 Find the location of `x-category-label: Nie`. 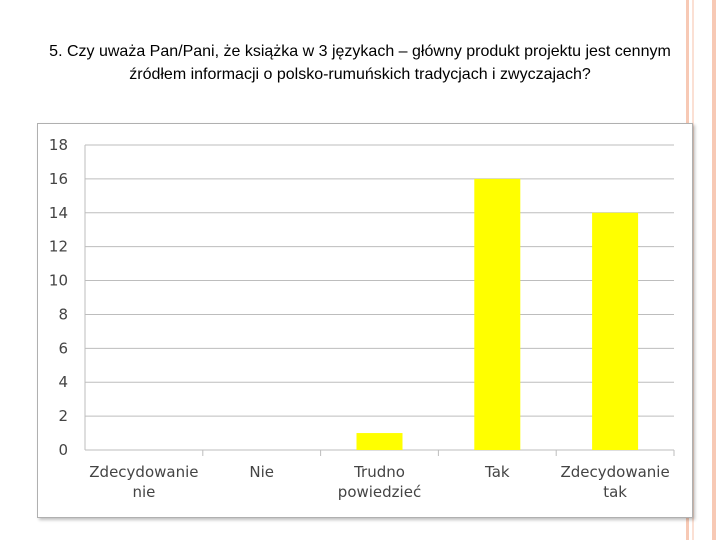

x-category-label: Nie is located at coordinates (261, 472).